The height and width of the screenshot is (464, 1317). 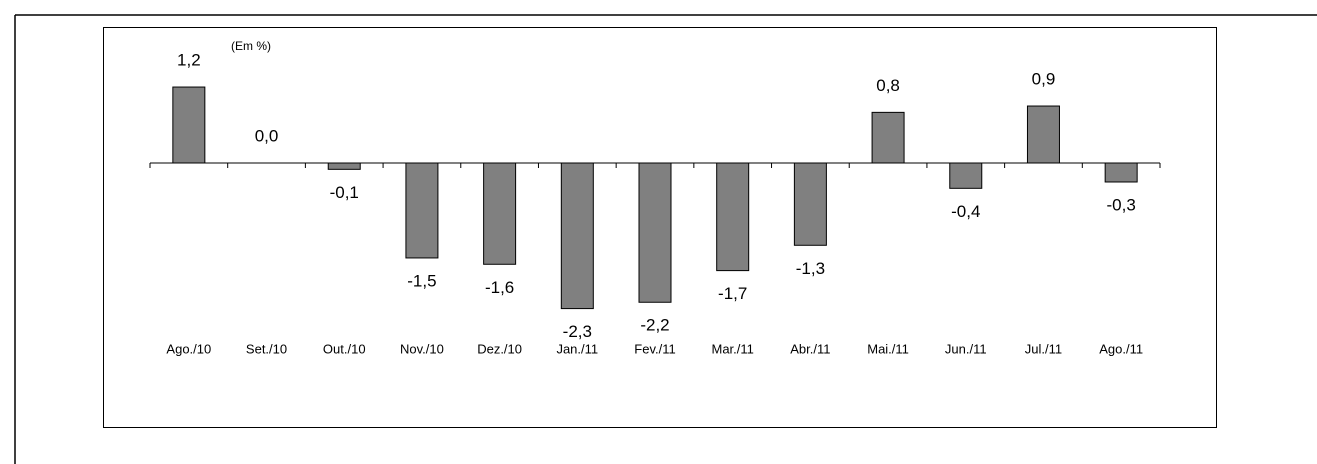 What do you see at coordinates (654, 348) in the screenshot?
I see `x-tick-label: Fev./11` at bounding box center [654, 348].